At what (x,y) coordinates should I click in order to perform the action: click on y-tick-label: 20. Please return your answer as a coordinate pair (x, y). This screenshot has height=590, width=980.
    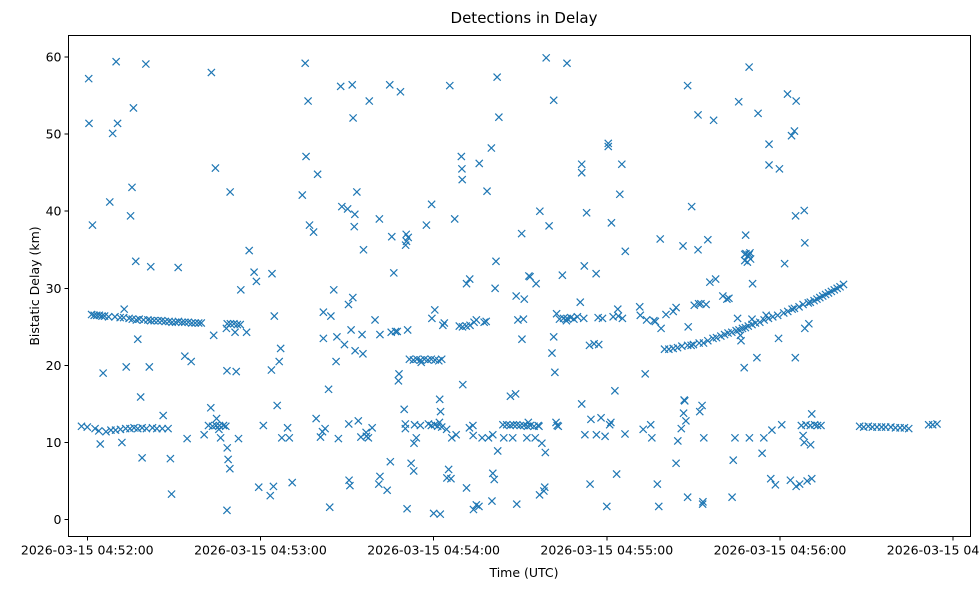
    Looking at the image, I should click on (54, 365).